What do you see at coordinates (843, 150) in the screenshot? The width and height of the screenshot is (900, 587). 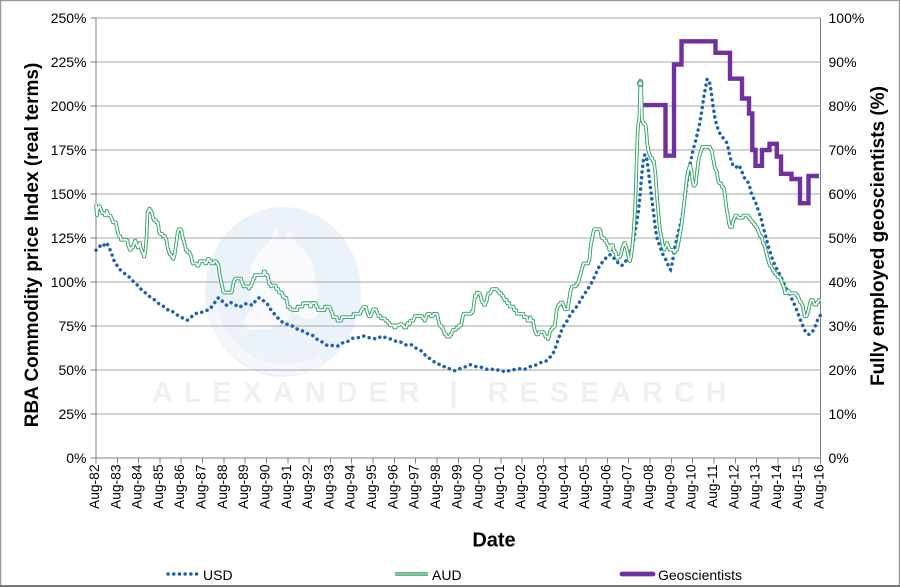 I see `svg-text: 70%` at bounding box center [843, 150].